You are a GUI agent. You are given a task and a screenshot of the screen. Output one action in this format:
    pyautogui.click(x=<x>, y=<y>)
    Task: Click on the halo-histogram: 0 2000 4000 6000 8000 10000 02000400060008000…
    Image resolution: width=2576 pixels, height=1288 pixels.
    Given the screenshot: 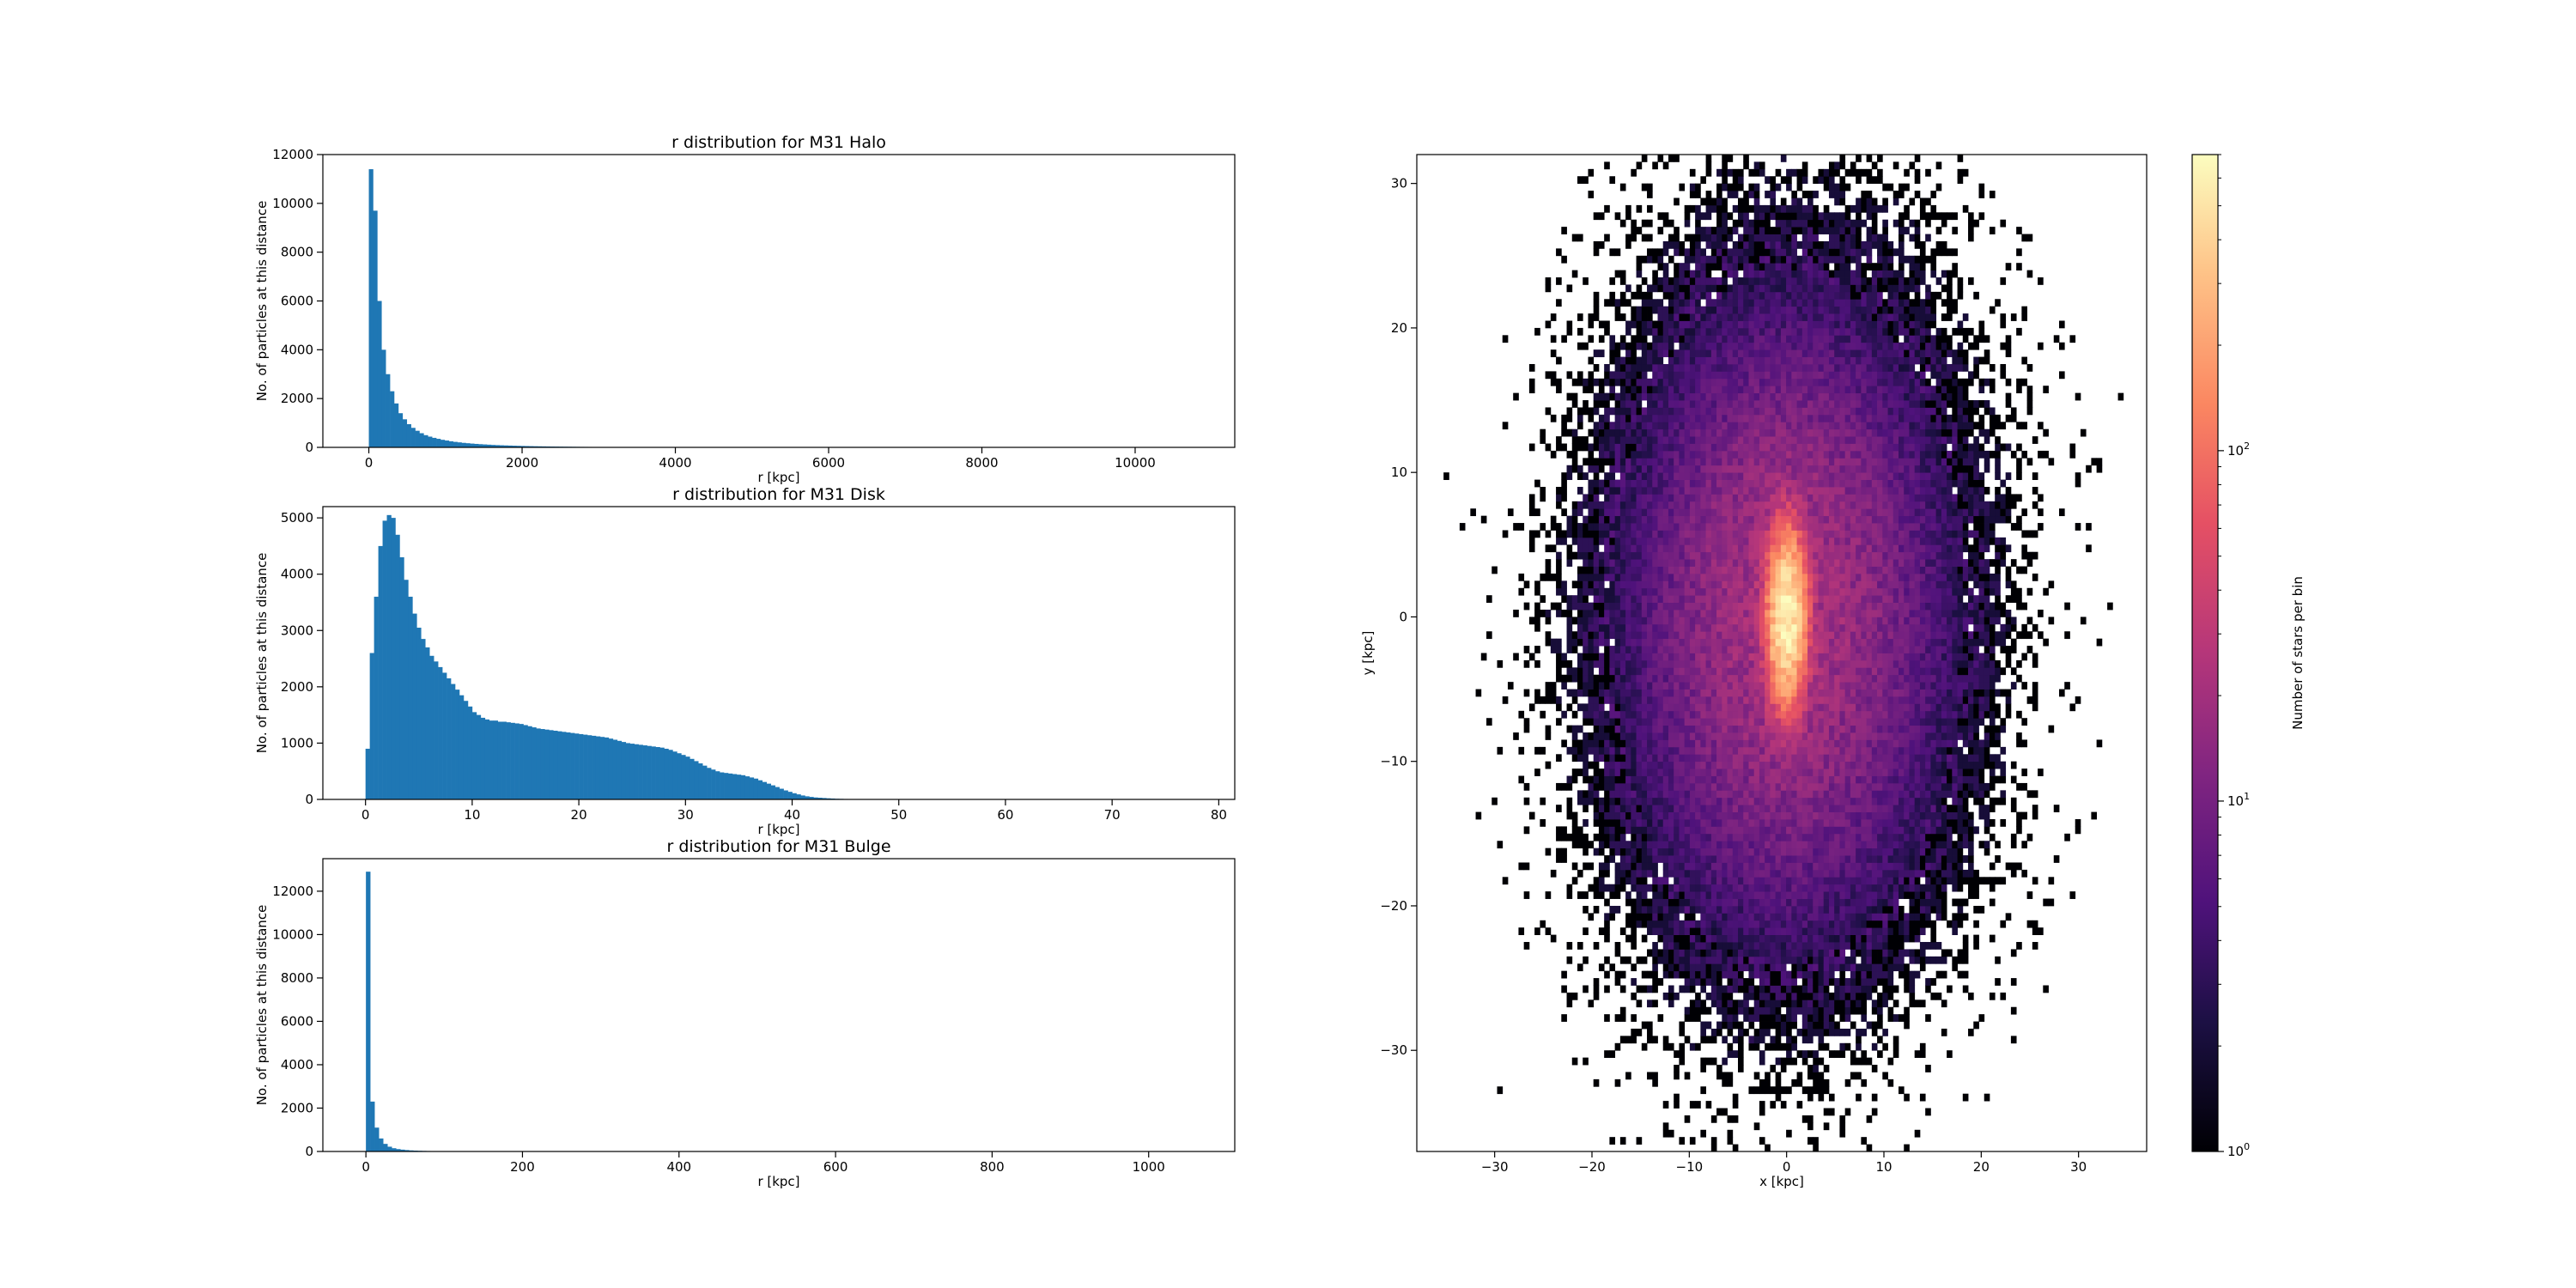 What is the action you would take?
    pyautogui.click(x=745, y=309)
    